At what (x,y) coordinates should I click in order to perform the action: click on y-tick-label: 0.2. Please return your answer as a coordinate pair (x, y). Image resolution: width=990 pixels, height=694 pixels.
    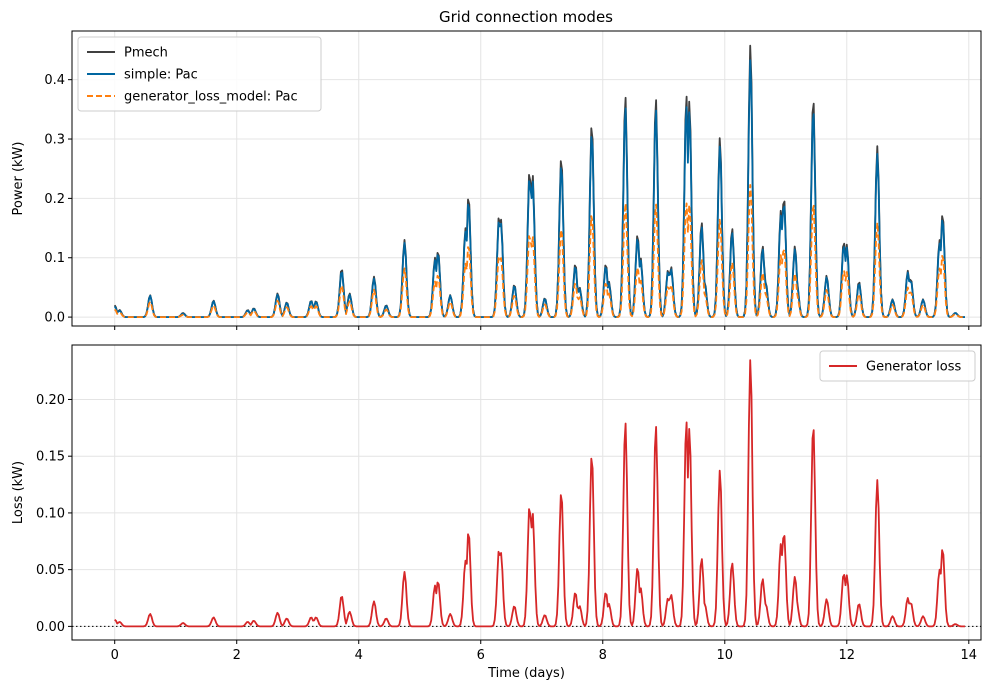
    Looking at the image, I should click on (54, 199).